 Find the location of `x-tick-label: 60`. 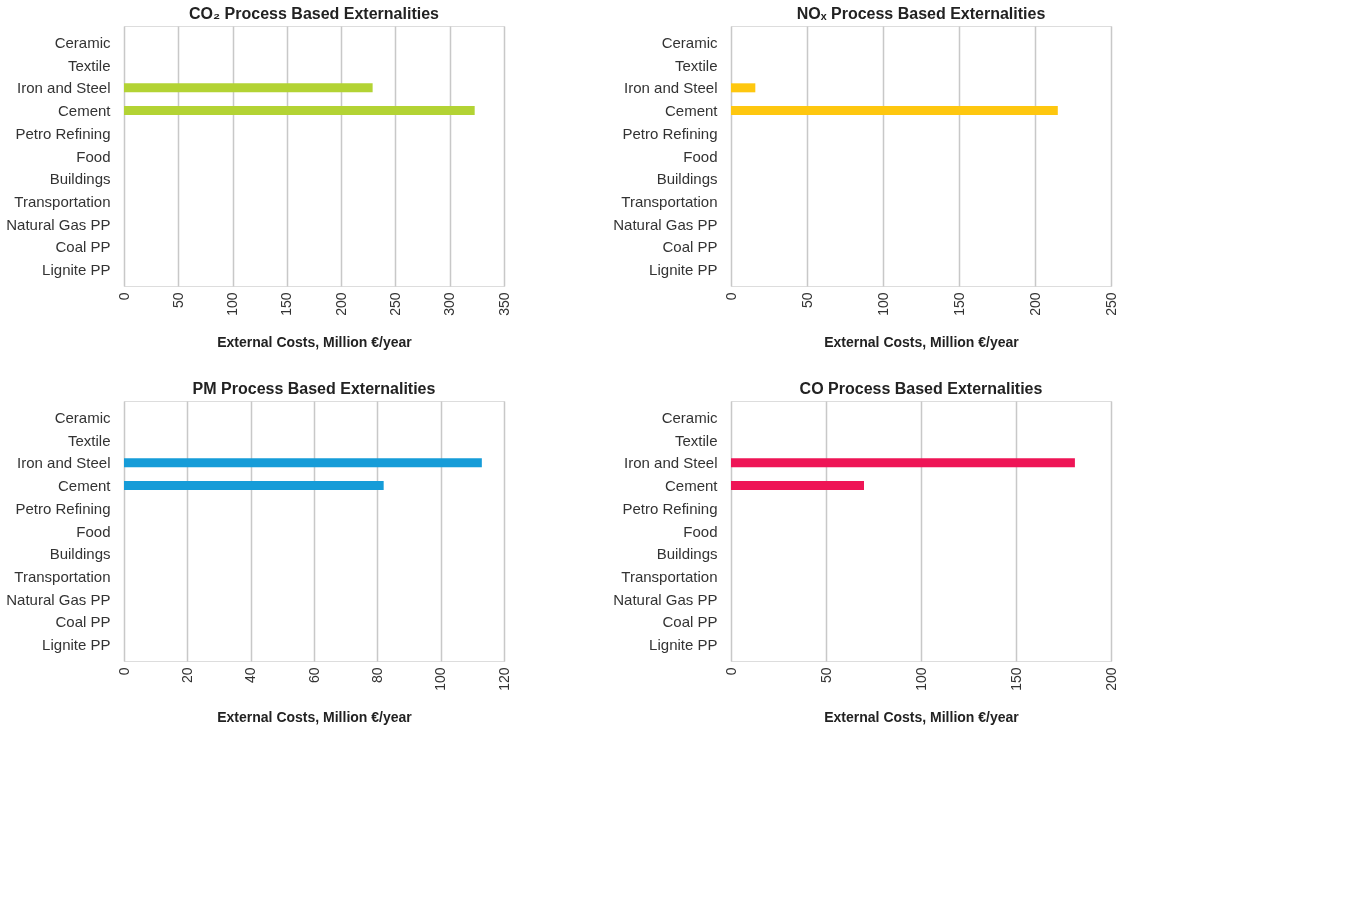

x-tick-label: 60 is located at coordinates (313, 675).